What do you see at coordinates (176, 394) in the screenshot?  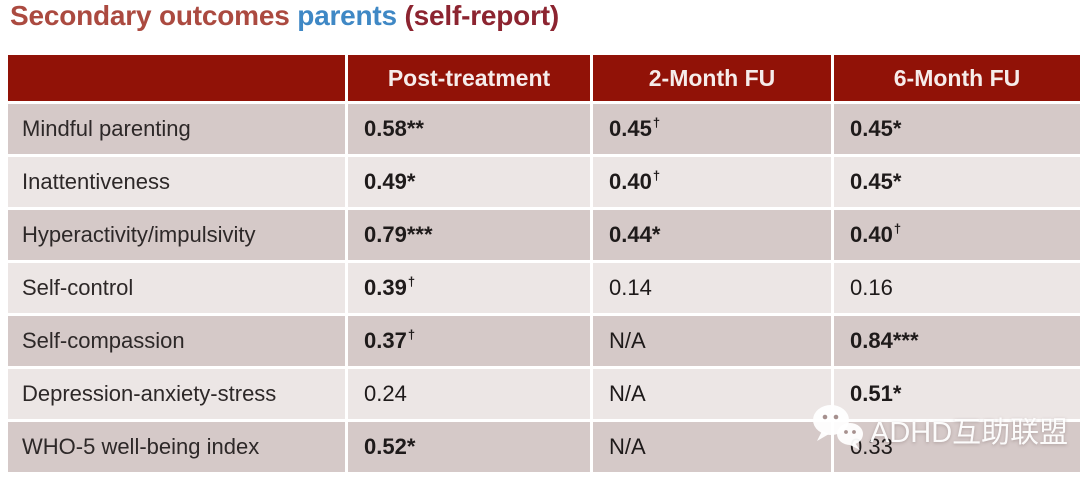 I see `row-label: Depression-anxiety-stress` at bounding box center [176, 394].